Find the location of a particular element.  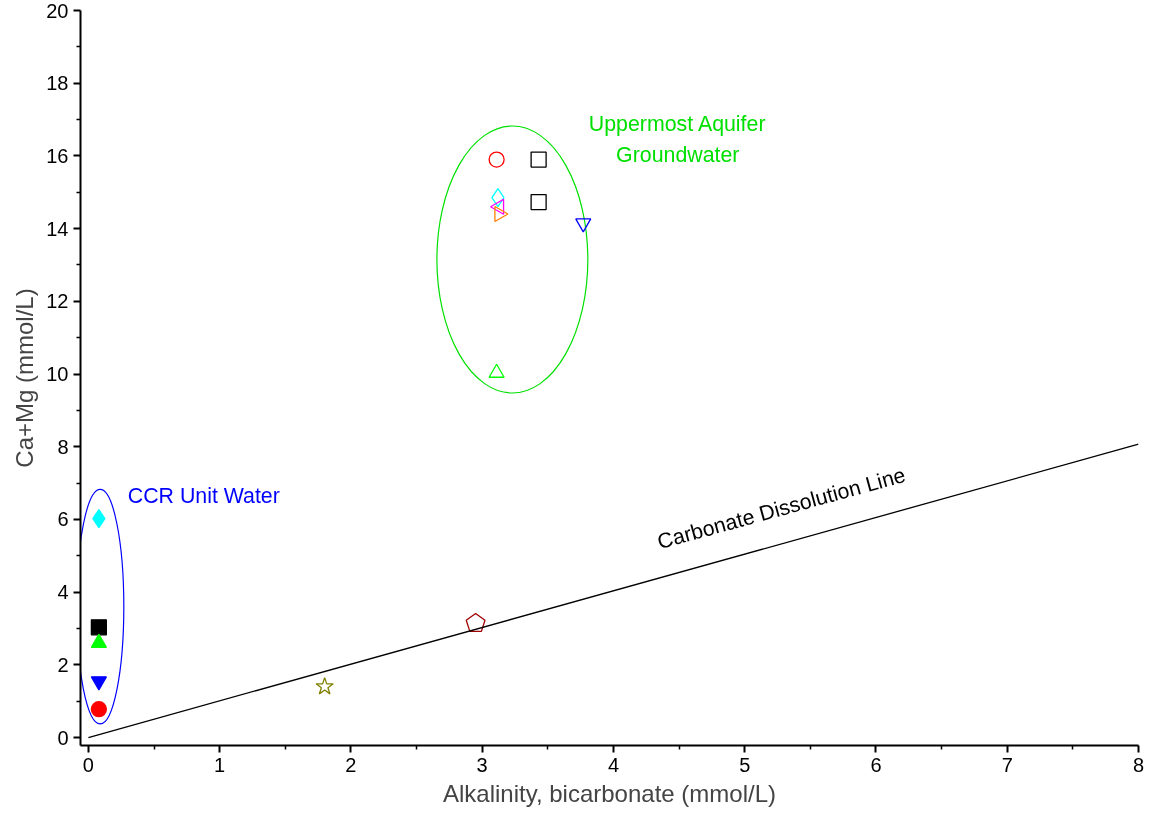

y-tick-label: 8 is located at coordinates (63, 446).